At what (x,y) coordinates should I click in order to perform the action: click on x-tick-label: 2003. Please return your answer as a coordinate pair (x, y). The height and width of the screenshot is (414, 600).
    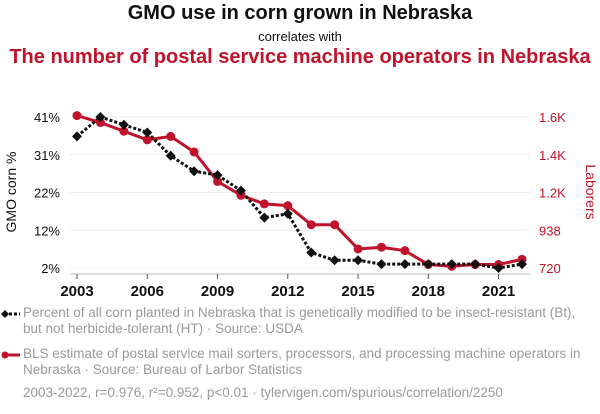
    Looking at the image, I should click on (76, 291).